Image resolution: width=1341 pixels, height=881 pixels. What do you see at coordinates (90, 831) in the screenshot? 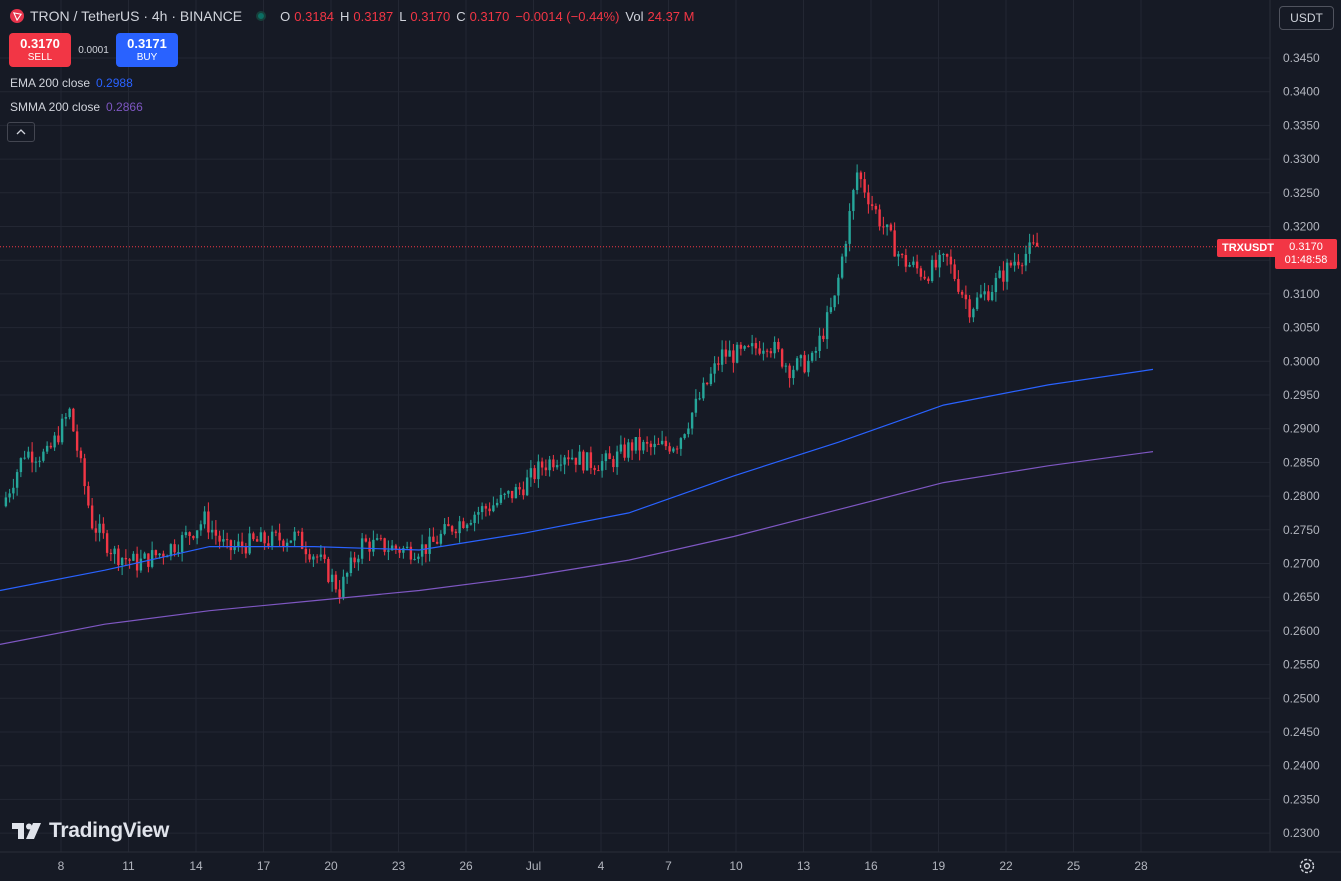
I see `tradingview-logo: TradingView` at bounding box center [90, 831].